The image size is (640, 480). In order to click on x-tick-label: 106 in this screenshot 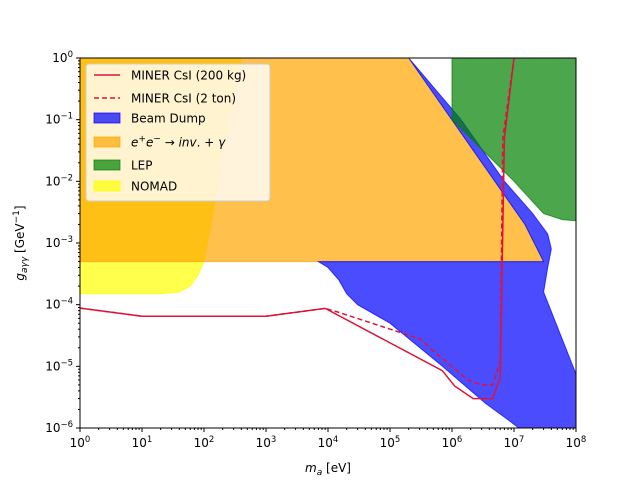, I will do `click(452, 442)`.